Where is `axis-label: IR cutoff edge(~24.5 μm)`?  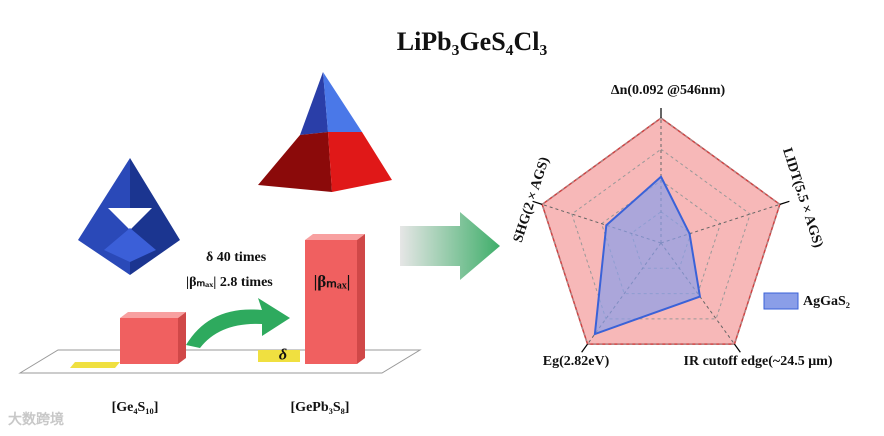 axis-label: IR cutoff edge(~24.5 μm) is located at coordinates (758, 361).